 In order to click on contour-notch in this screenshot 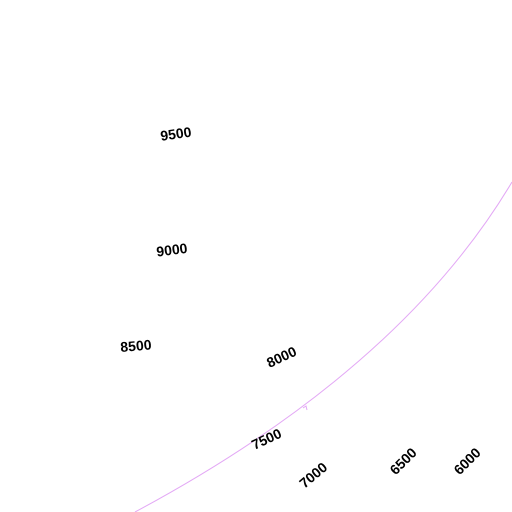, I will do `click(305, 408)`.